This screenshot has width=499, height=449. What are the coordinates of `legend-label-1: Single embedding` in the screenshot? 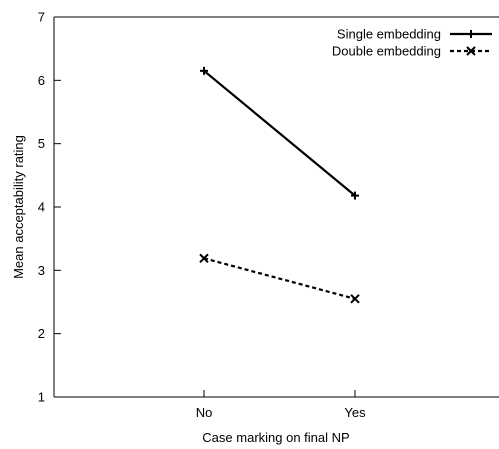 It's located at (389, 34).